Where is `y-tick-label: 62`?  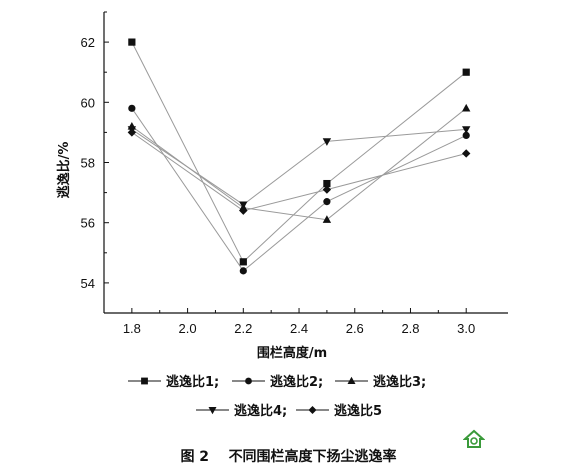 y-tick-label: 62 is located at coordinates (88, 42).